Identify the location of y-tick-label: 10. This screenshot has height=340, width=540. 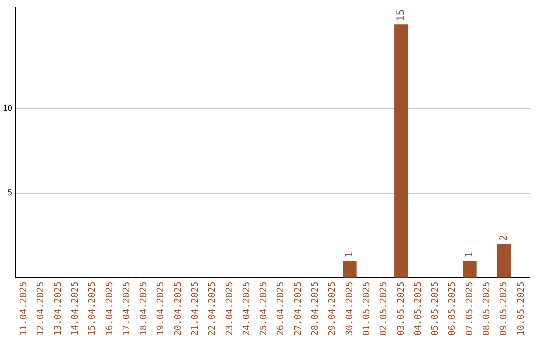
(7, 109).